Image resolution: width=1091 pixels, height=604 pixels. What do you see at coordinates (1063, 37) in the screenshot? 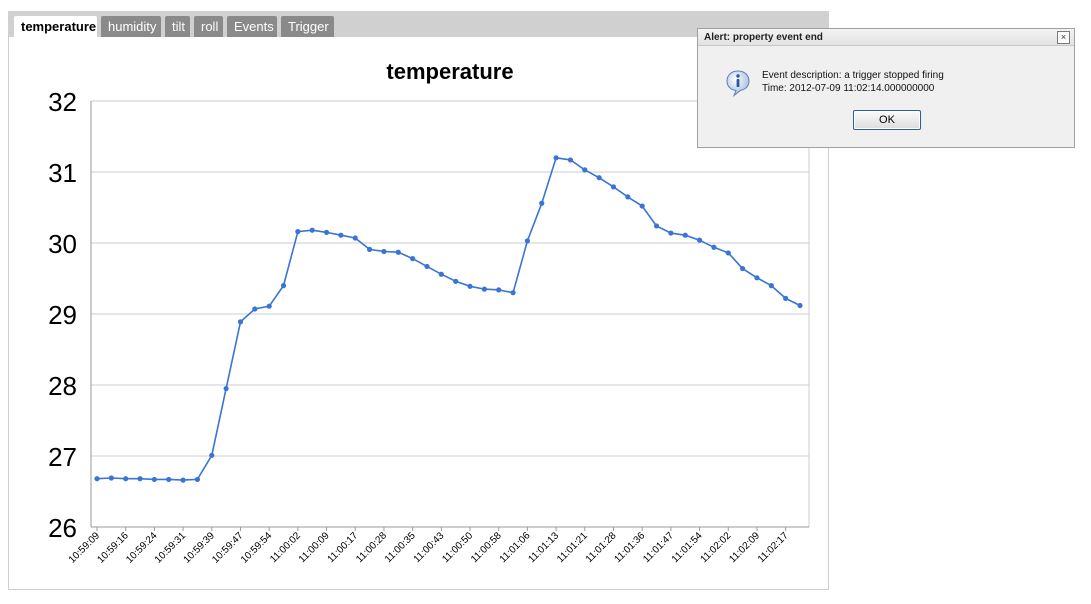
I see `close-icon: ×` at bounding box center [1063, 37].